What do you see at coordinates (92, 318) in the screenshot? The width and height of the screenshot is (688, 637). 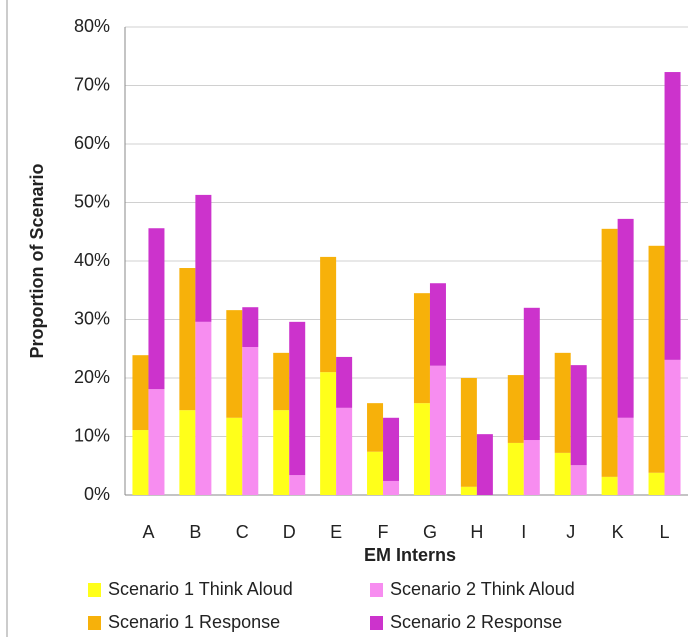 I see `y-tick-label: 30%` at bounding box center [92, 318].